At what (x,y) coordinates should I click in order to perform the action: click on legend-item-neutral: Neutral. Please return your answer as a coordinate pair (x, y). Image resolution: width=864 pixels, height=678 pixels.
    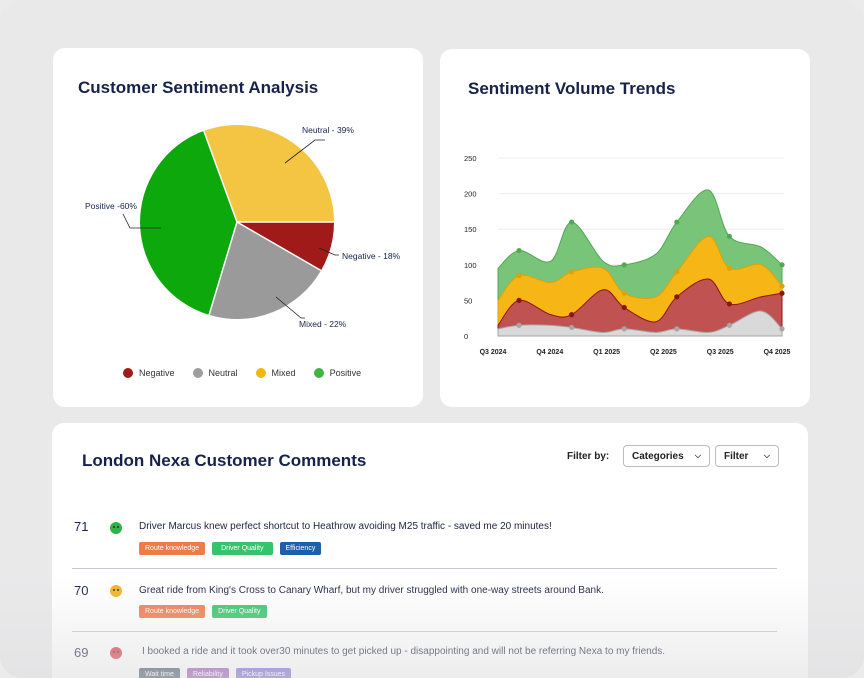
    Looking at the image, I should click on (215, 373).